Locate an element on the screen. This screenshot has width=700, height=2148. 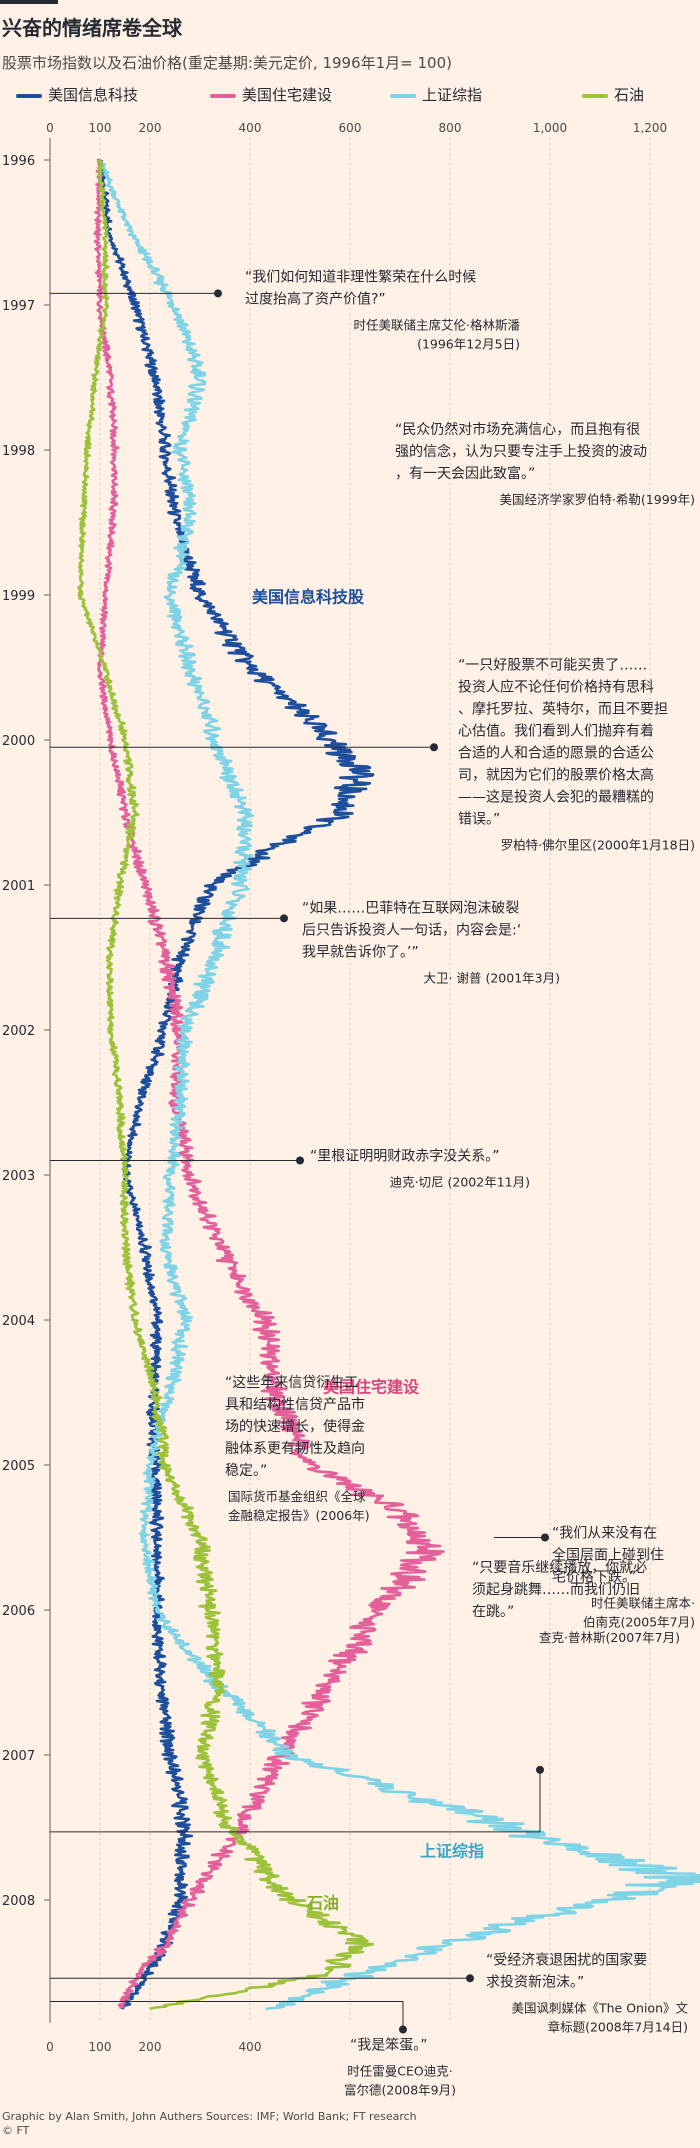
x-tick-label: 0 is located at coordinates (50, 128).